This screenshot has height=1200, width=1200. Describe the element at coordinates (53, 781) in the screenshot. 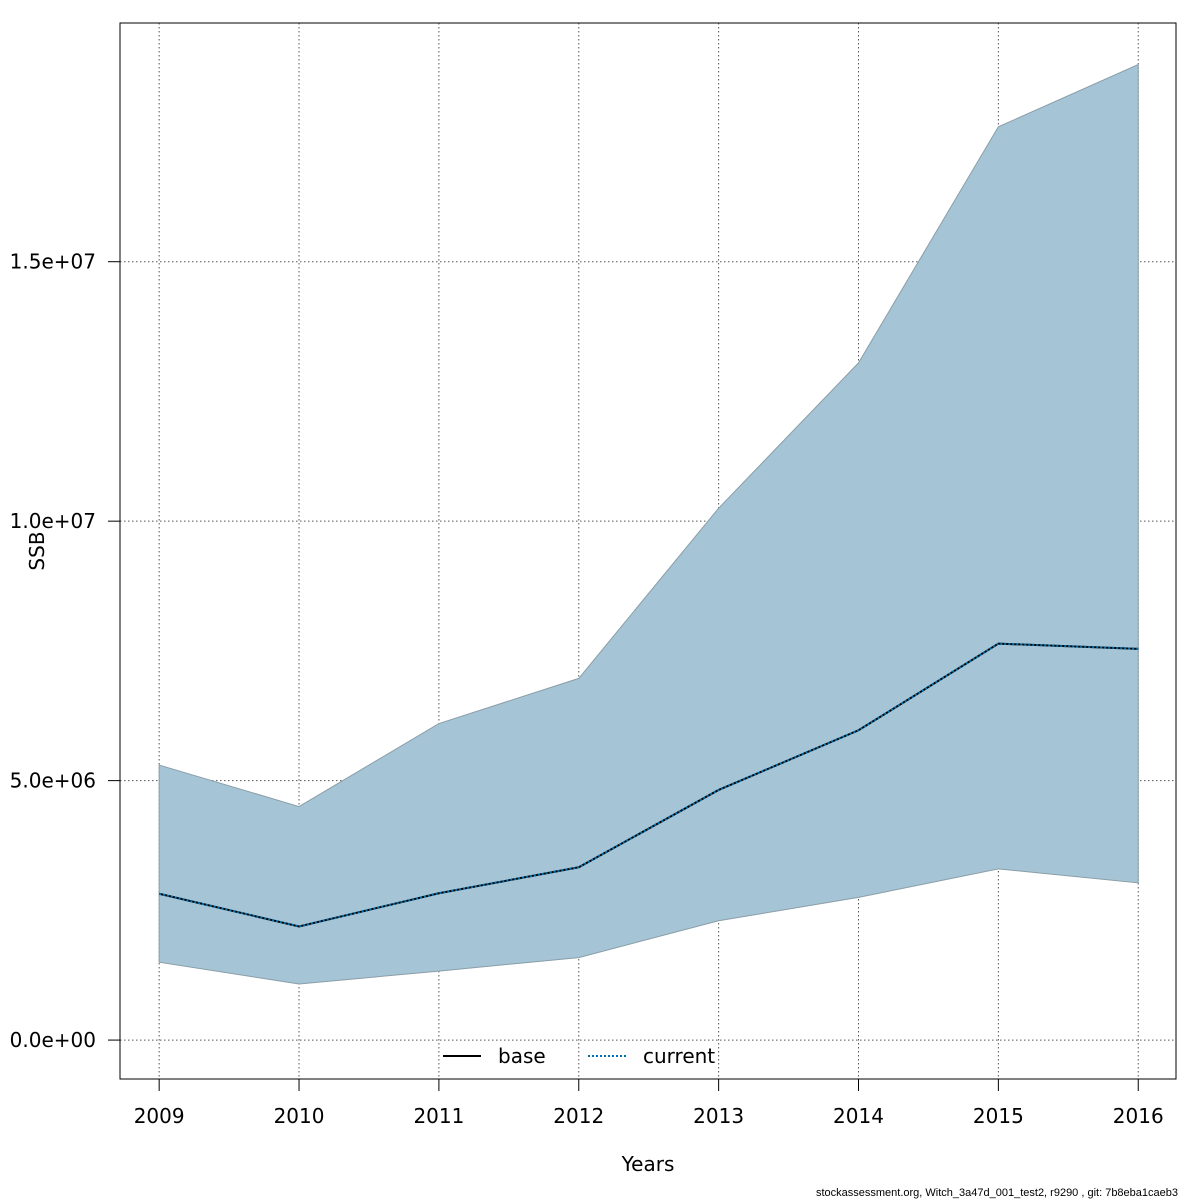

I see `y-tick-label: 5.0e+06` at that location.